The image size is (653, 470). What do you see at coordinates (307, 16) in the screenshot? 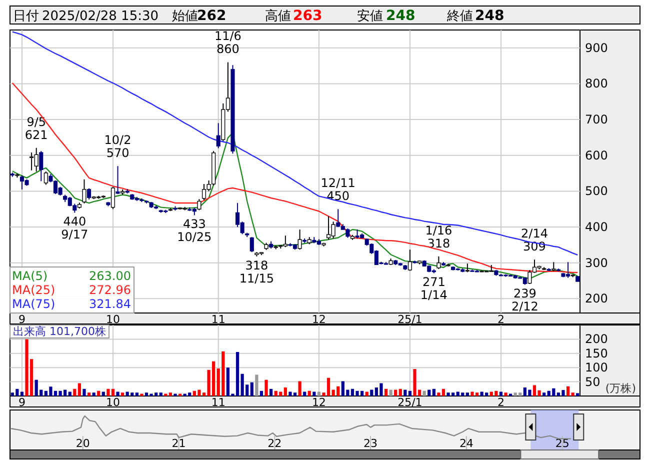
I see `text: 263` at bounding box center [307, 16].